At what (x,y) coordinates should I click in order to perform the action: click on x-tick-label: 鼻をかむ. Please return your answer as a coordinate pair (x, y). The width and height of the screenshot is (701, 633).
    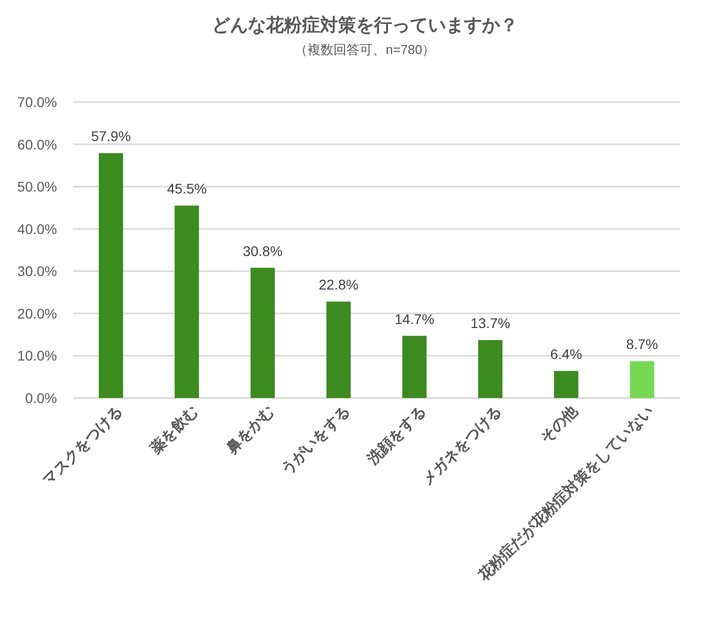
    Looking at the image, I should click on (250, 430).